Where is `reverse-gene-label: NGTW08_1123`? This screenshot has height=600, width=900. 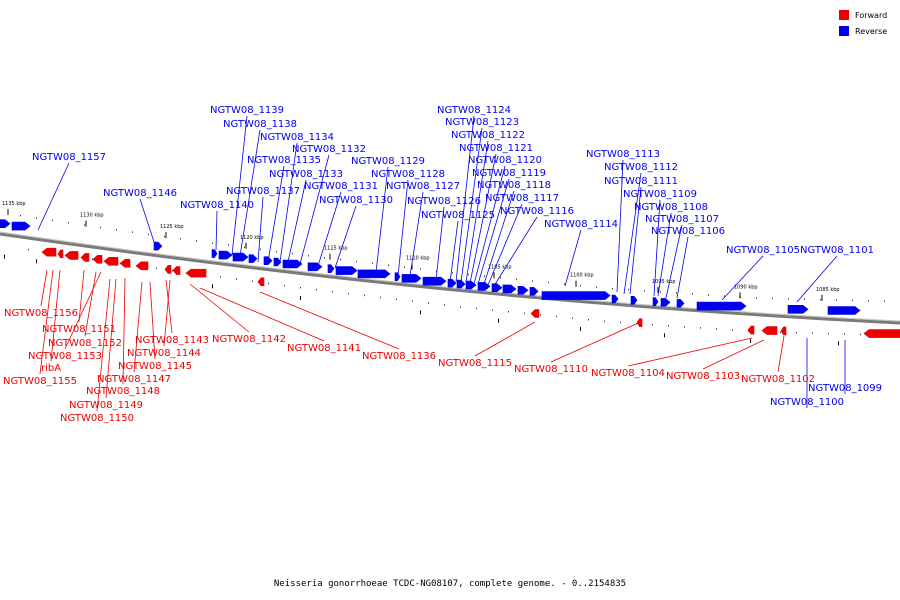
reverse-gene-label: NGTW08_1123 is located at coordinates (482, 122).